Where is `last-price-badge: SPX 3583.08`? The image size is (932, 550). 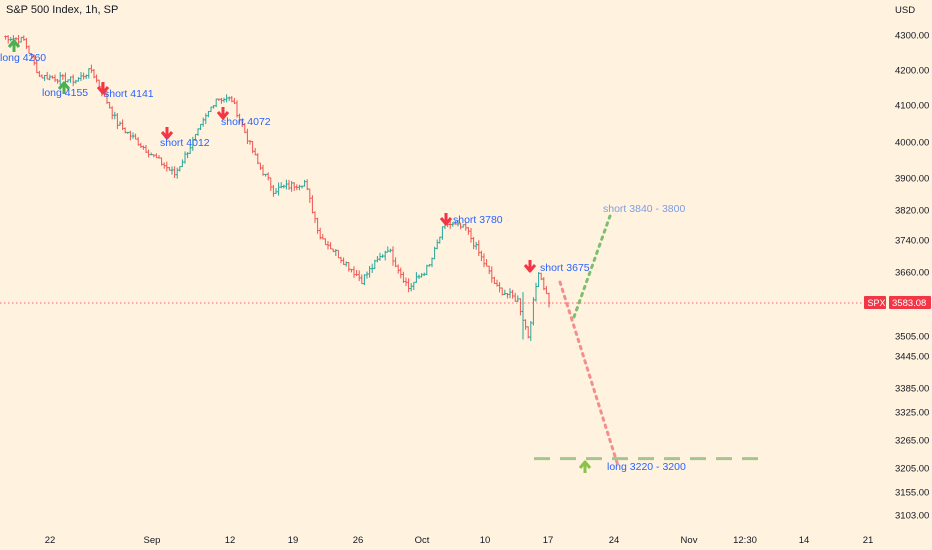 last-price-badge: SPX 3583.08 is located at coordinates (897, 302).